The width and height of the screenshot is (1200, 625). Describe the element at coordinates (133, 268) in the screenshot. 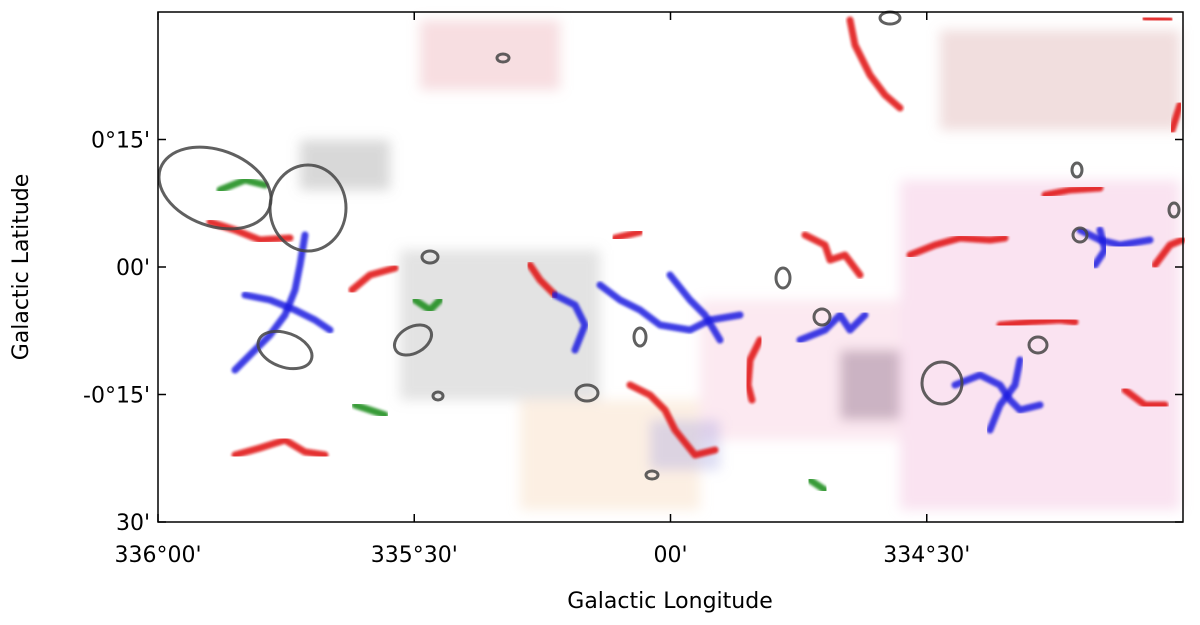

I see `y-tick-label: 00'` at that location.